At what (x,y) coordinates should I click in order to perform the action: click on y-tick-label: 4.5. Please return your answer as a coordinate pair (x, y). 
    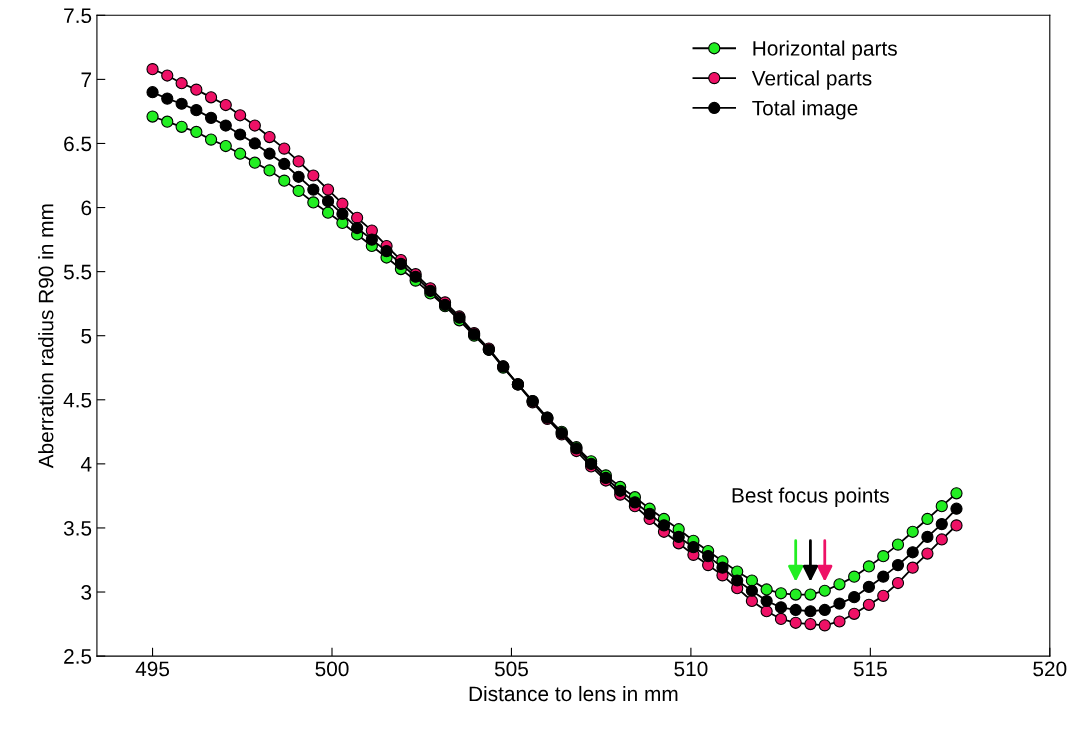
    Looking at the image, I should click on (77, 400).